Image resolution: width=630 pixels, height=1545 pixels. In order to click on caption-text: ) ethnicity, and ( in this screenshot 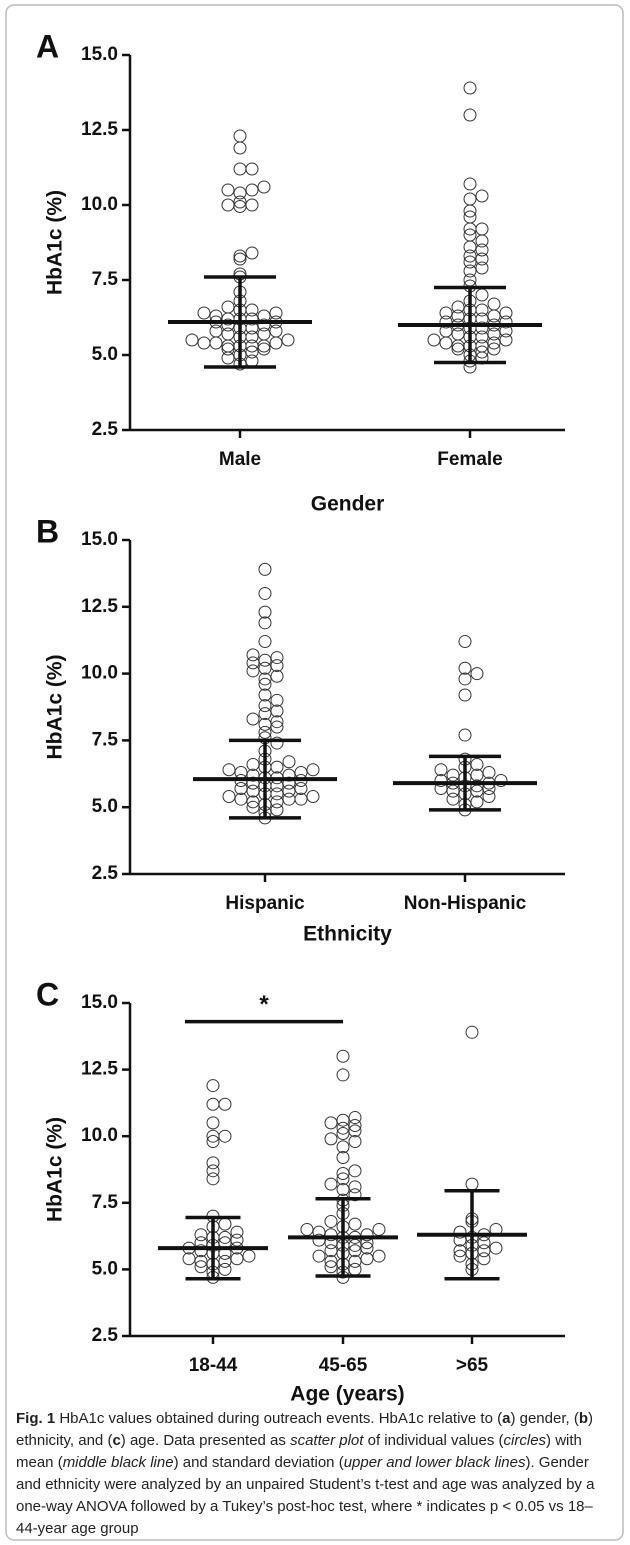, I will do `click(304, 1429)`.